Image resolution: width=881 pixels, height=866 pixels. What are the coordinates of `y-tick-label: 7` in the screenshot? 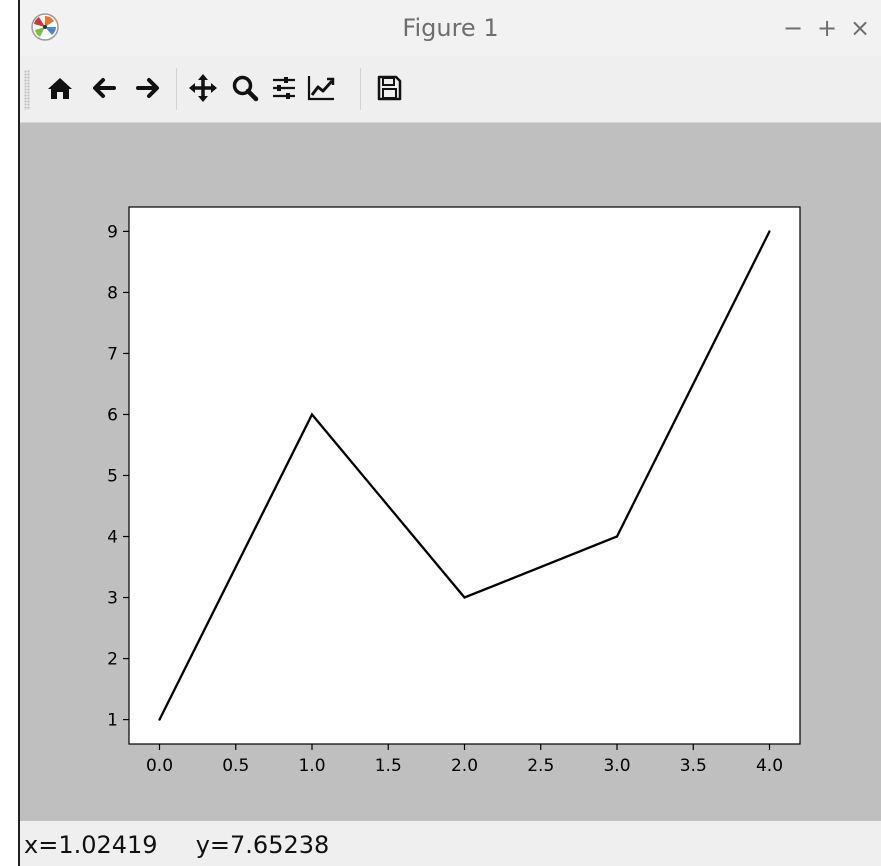 It's located at (112, 354).